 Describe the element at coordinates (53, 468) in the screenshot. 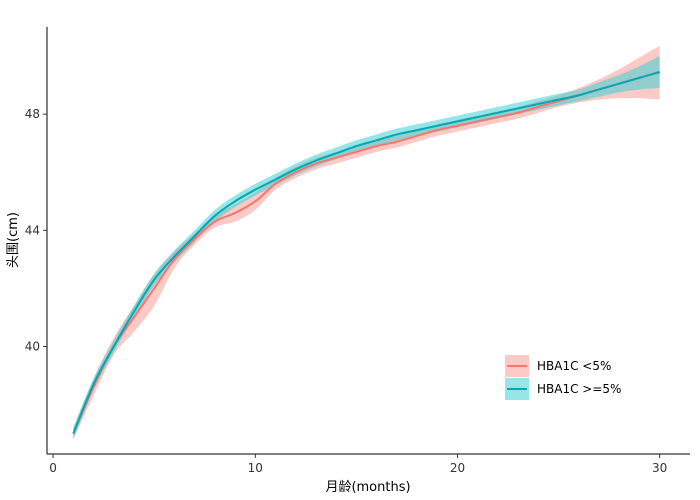

I see `x-tick-label: 0` at that location.